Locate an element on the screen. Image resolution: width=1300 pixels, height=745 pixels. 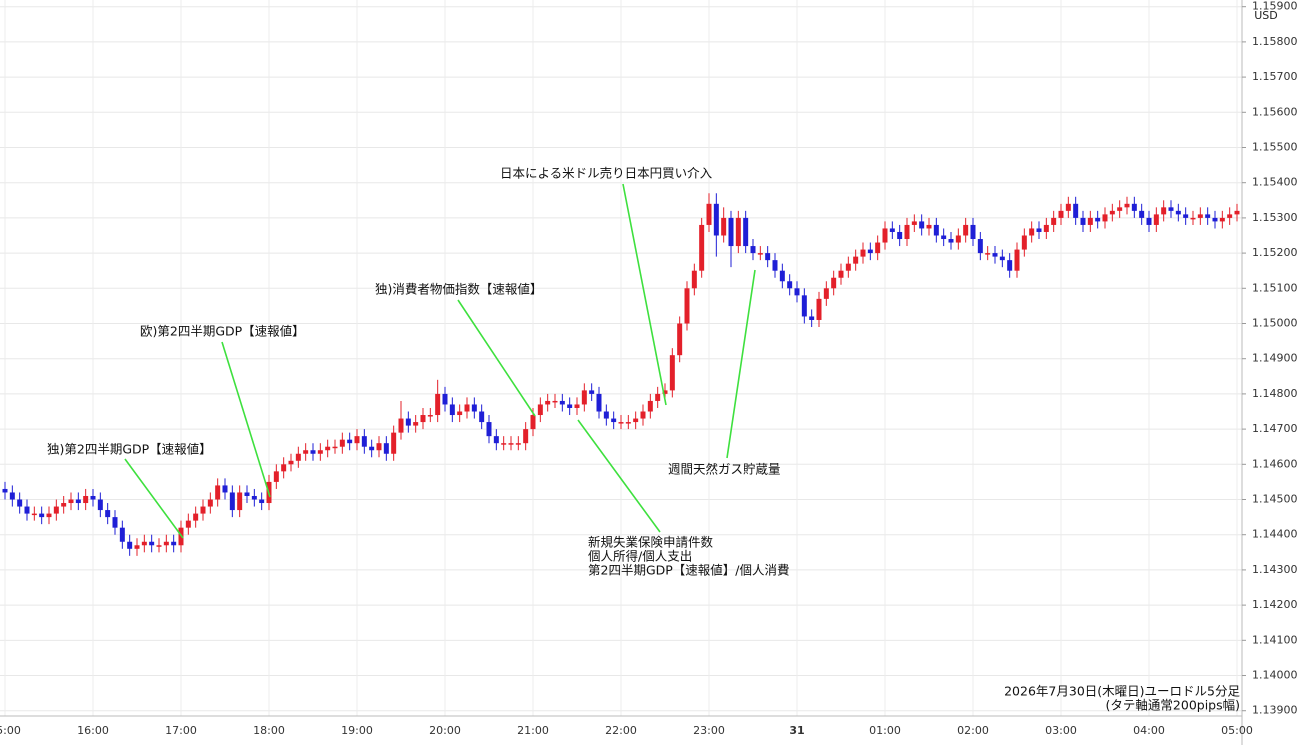
y-tick-label: 1.14300 is located at coordinates (1275, 569).